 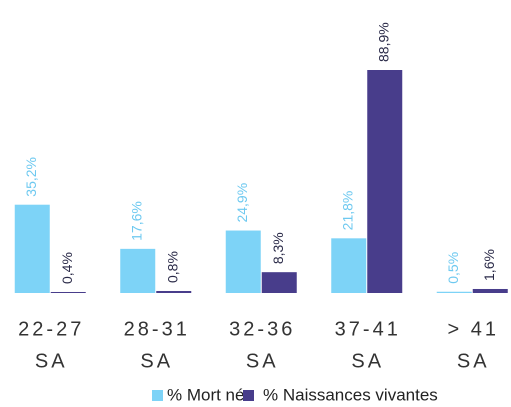 What do you see at coordinates (473, 329) in the screenshot?
I see `x-tick-label: > 41` at bounding box center [473, 329].